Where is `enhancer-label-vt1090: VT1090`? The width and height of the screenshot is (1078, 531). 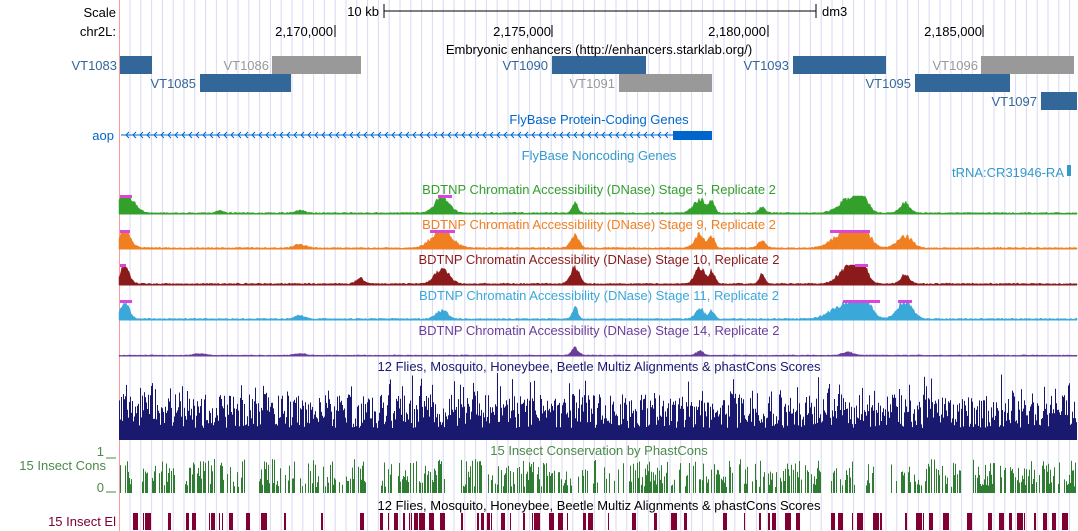
enhancer-label-vt1090: VT1090 is located at coordinates (525, 65).